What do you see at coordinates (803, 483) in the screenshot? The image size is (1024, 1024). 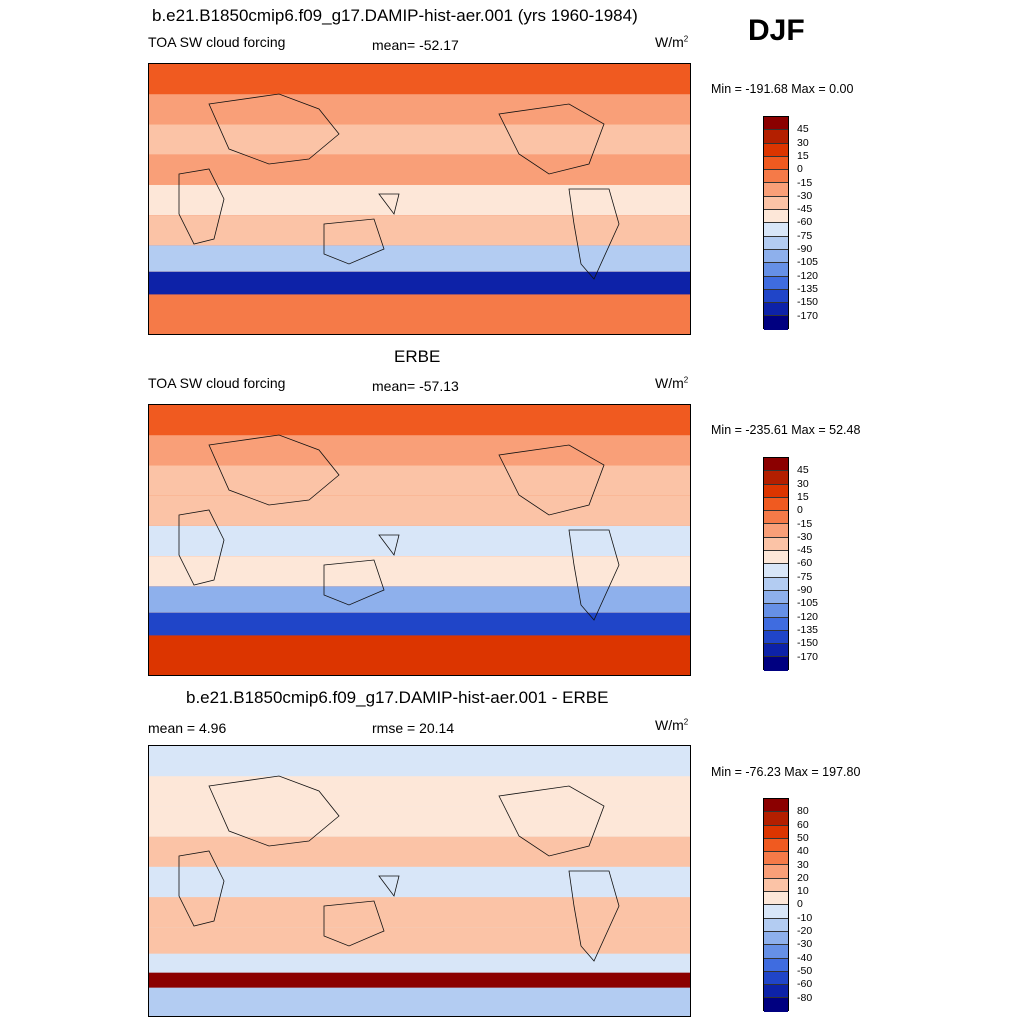 I see `colorbar-tick-label: 30` at bounding box center [803, 483].